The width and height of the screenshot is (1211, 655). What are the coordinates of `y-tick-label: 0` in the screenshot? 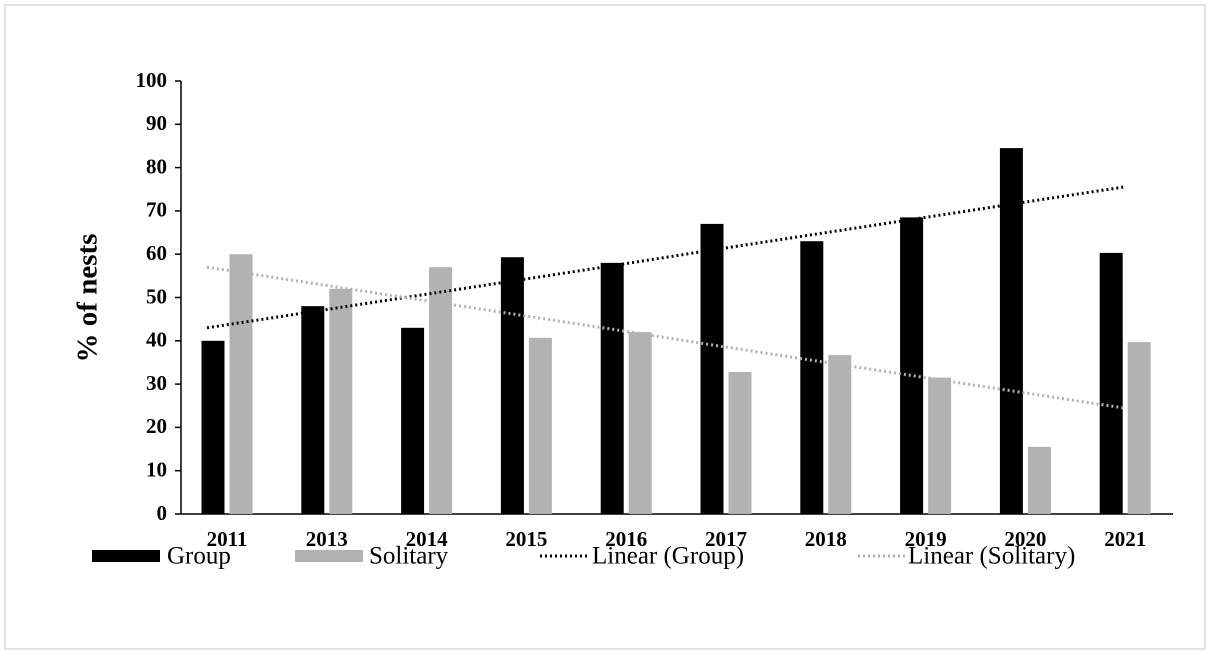 It's located at (162, 513).